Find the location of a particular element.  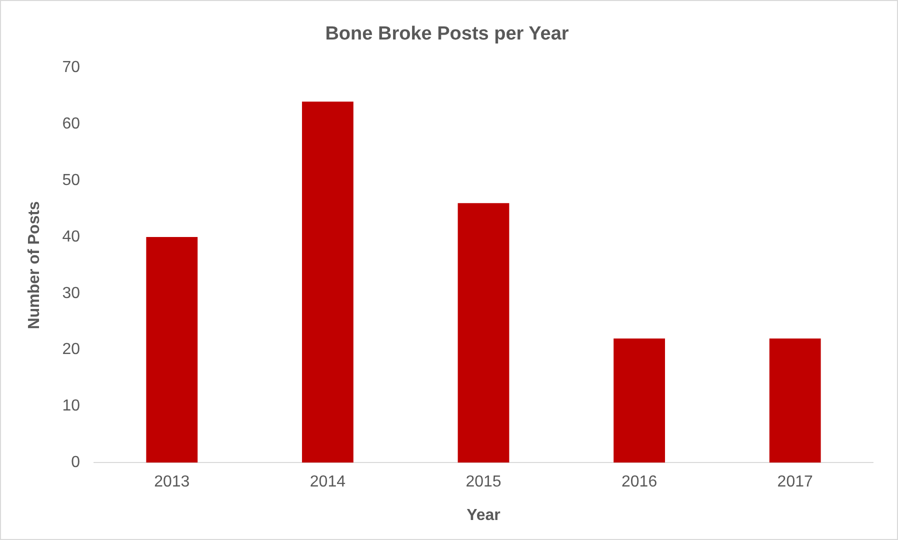

x-axis-title: Year is located at coordinates (483, 515).